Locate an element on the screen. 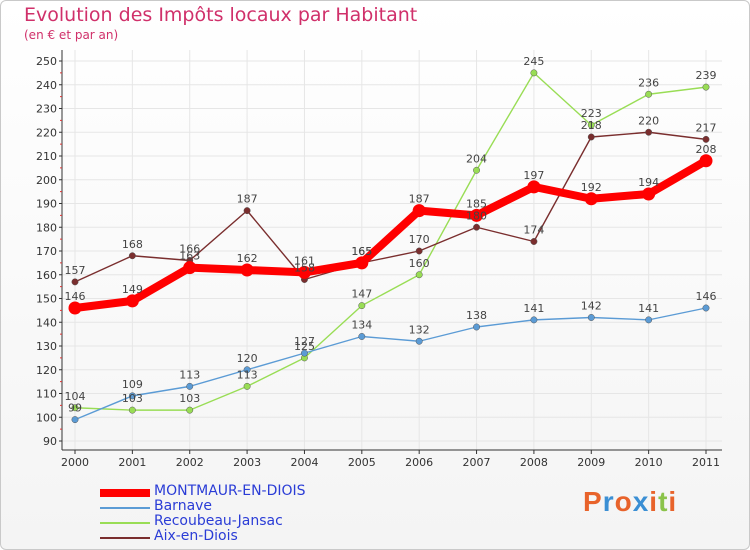  data-label: 162 is located at coordinates (247, 258).